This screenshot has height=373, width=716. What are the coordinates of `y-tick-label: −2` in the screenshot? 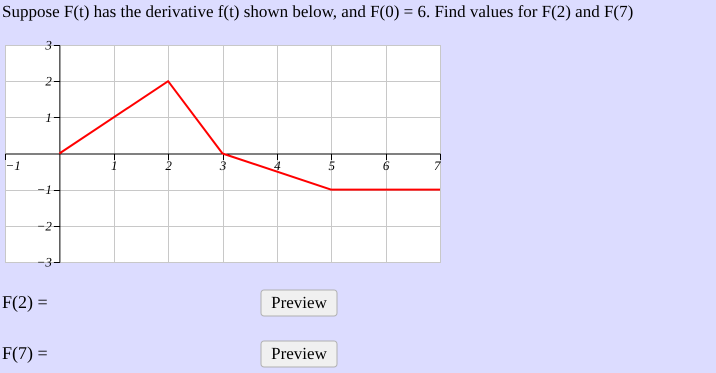 It's located at (44, 226).